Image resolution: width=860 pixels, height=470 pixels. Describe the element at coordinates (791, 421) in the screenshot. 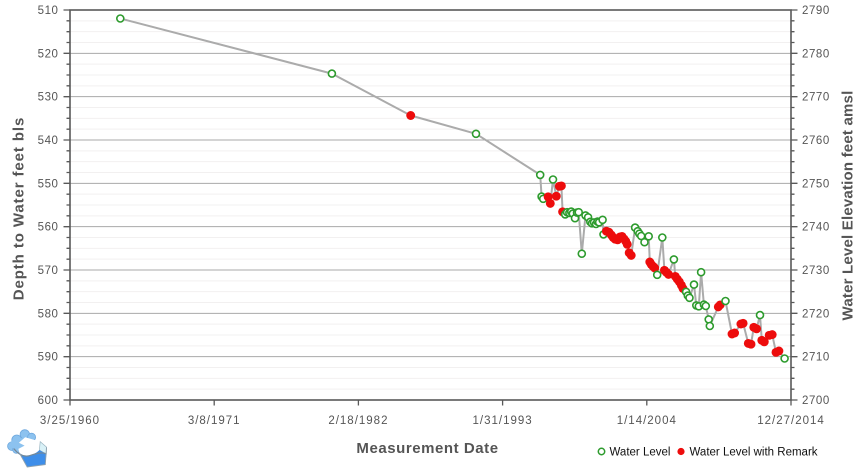

I see `svg-text: 12/27/2014` at that location.